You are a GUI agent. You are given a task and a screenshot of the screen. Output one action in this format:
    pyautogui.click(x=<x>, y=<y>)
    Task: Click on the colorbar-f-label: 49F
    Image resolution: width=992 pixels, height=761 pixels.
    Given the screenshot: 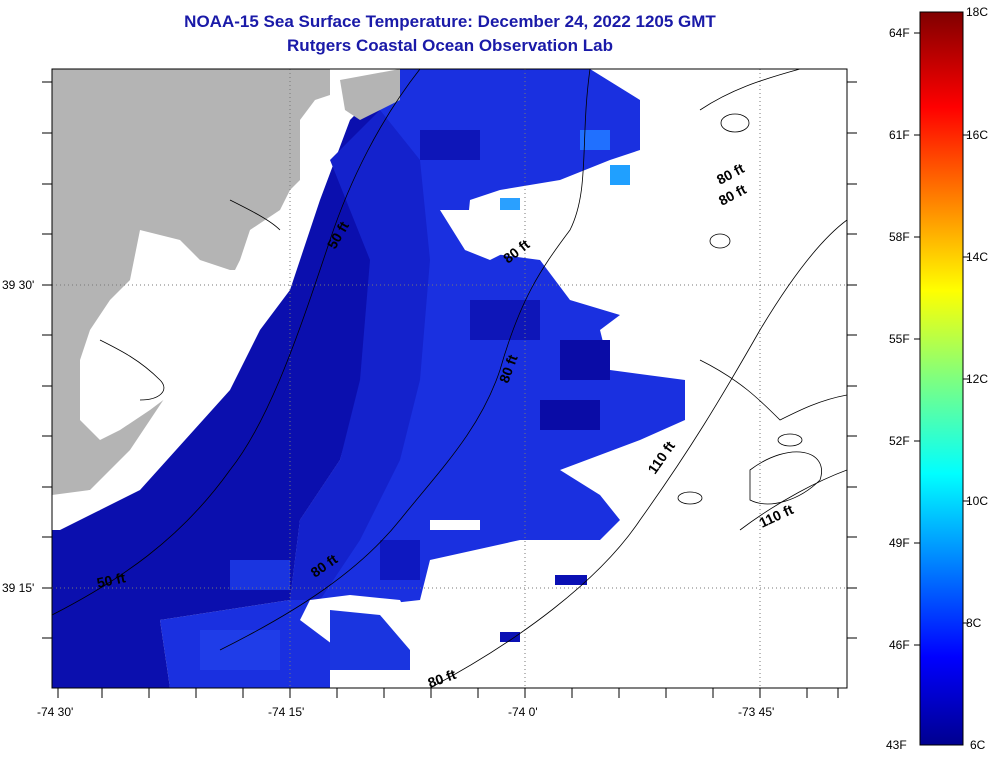 What is the action you would take?
    pyautogui.click(x=899, y=543)
    